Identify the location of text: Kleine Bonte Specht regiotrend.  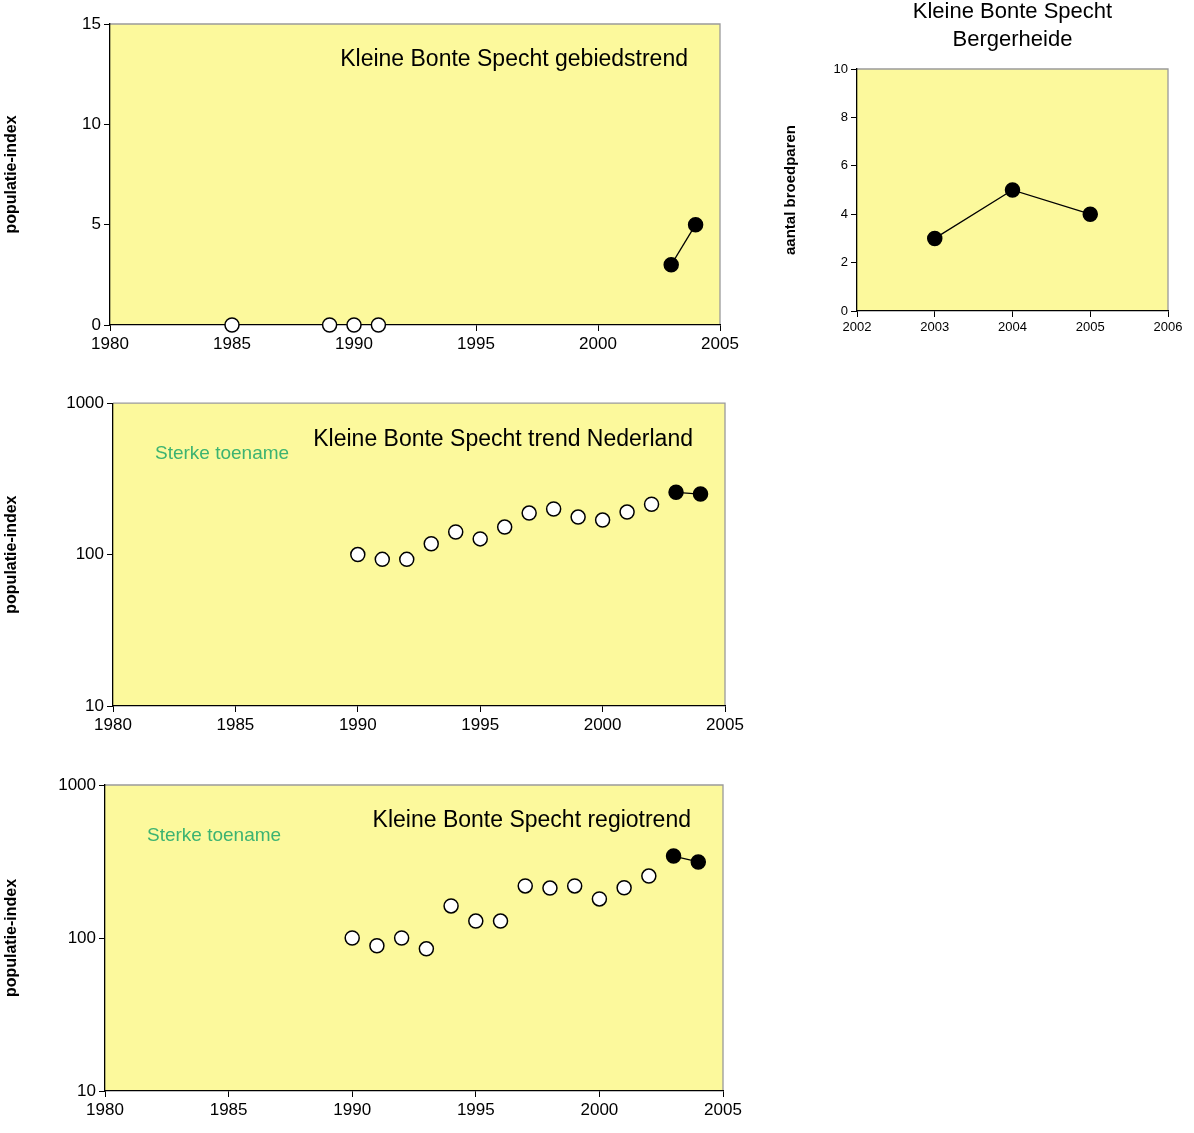
(531, 819).